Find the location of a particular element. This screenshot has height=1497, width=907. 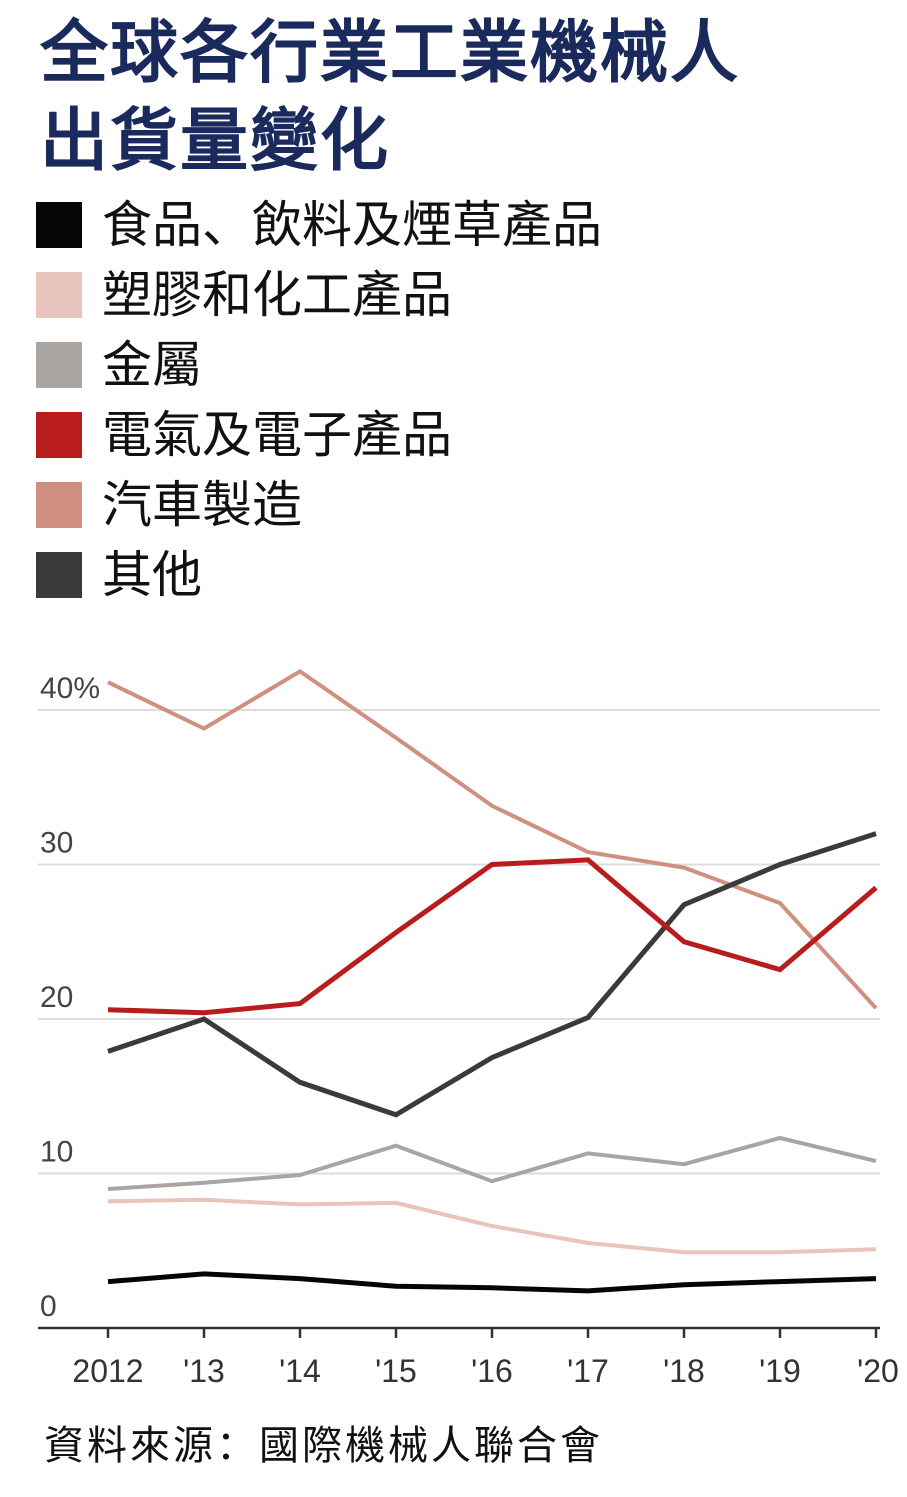

y-tick-label: 30 is located at coordinates (56, 843).